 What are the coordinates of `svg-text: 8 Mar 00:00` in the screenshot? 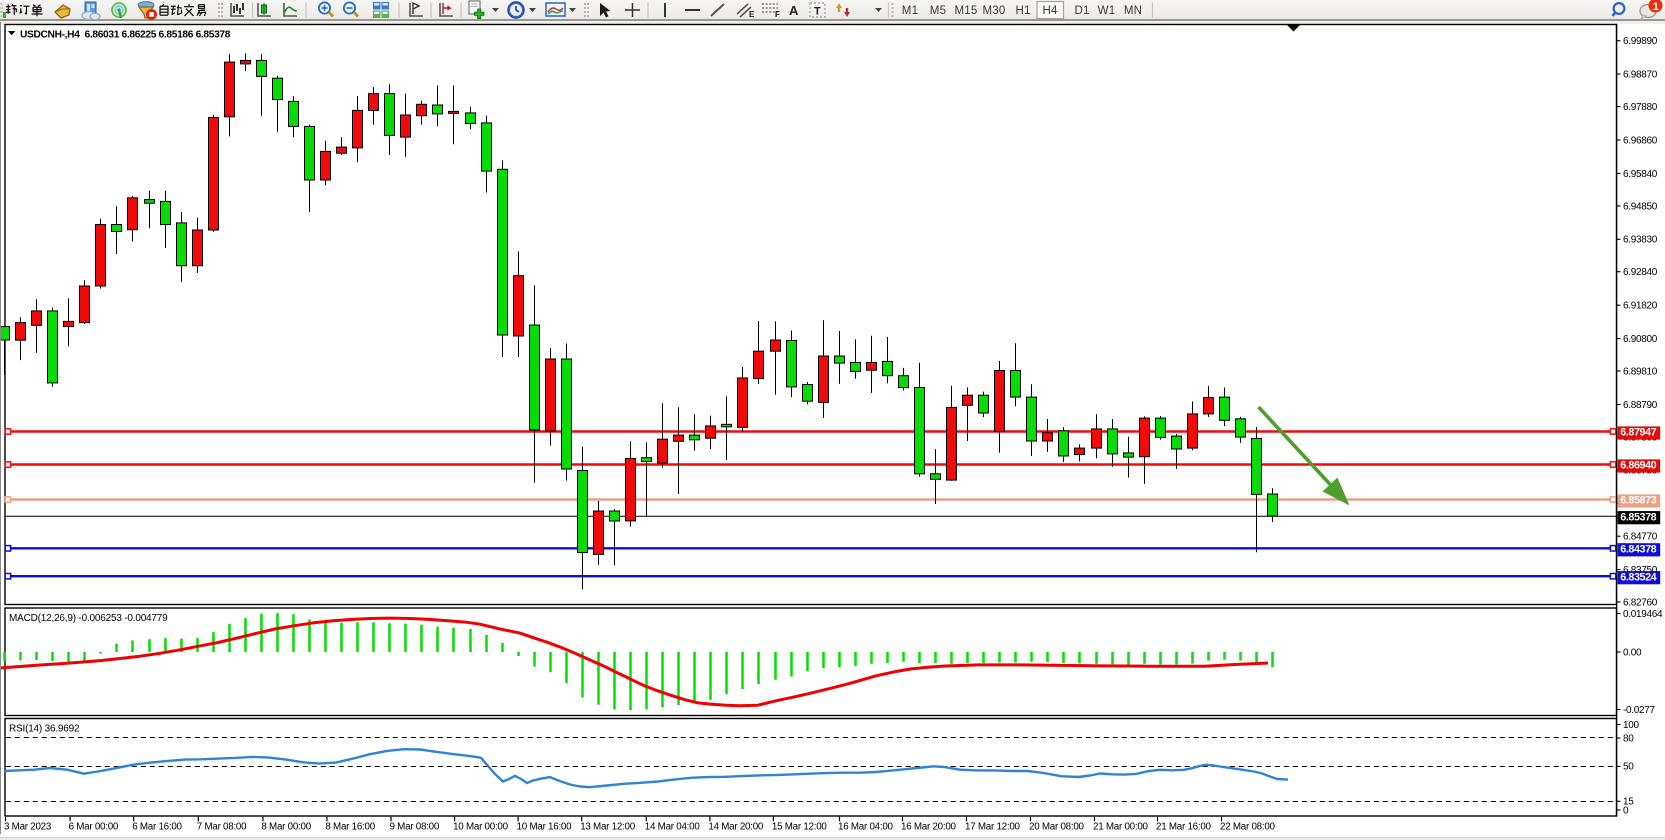 It's located at (286, 827).